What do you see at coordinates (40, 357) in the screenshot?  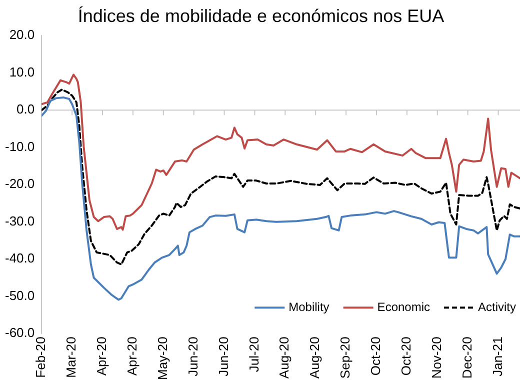 I see `x-tick-label: Feb-20` at bounding box center [40, 357].